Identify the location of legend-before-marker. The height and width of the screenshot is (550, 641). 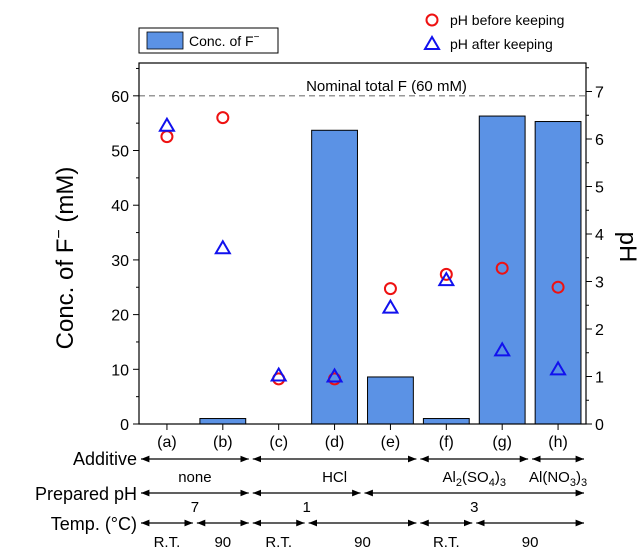
(432, 20).